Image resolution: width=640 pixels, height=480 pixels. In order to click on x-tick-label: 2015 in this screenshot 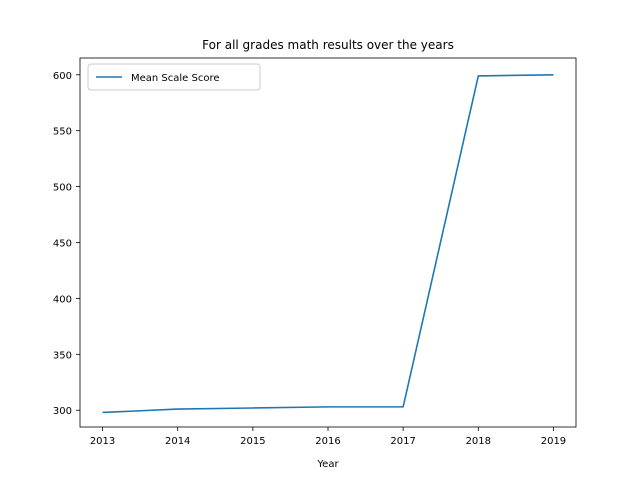, I will do `click(252, 441)`.